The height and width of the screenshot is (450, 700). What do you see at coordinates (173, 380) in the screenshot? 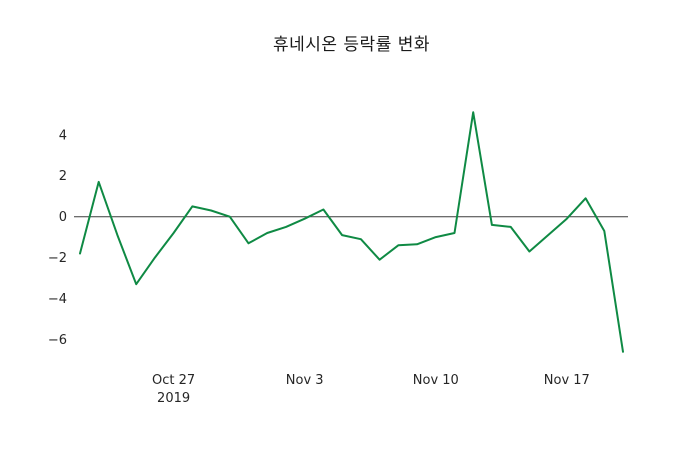
I see `x-axis-tick-label: Oct 27` at bounding box center [173, 380].